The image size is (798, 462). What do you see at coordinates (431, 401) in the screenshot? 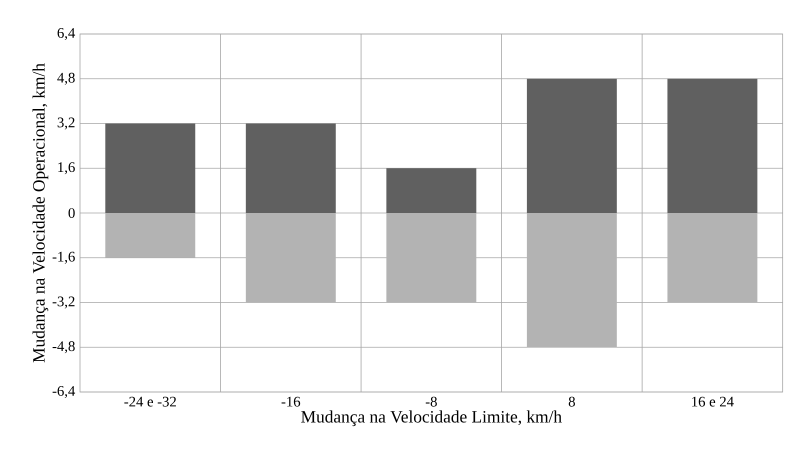
I see `x-tick-label: -8` at bounding box center [431, 401].